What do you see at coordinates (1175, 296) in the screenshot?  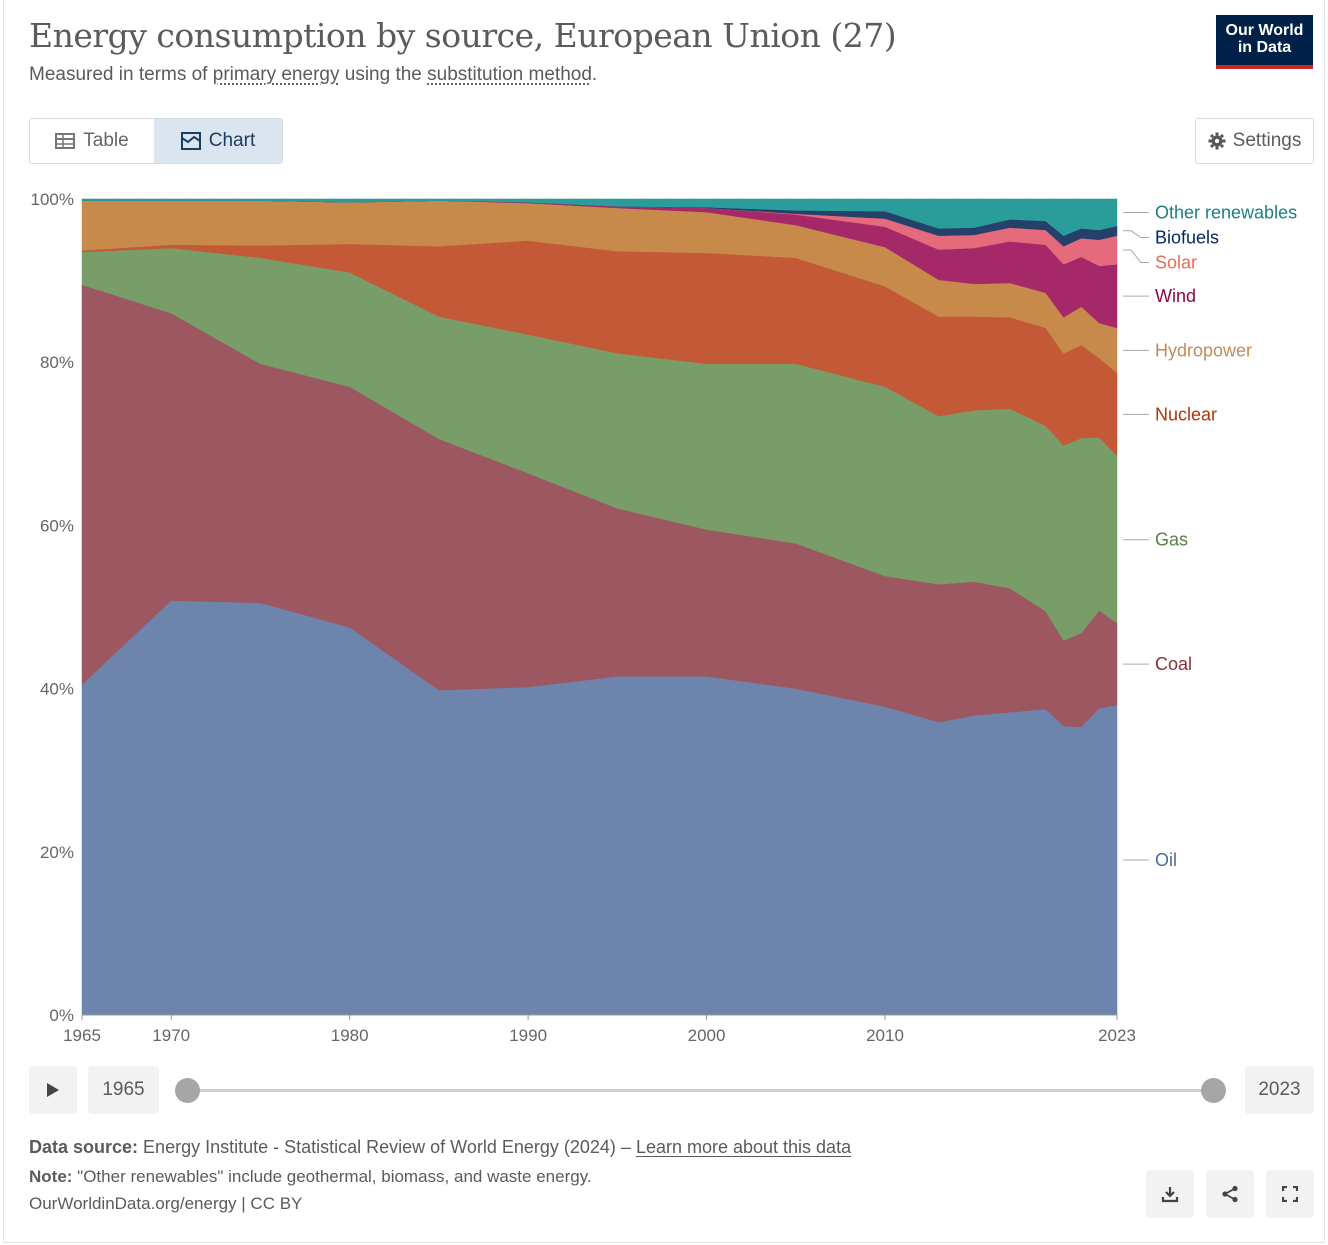 I see `legend-label-wind: Wind` at bounding box center [1175, 296].